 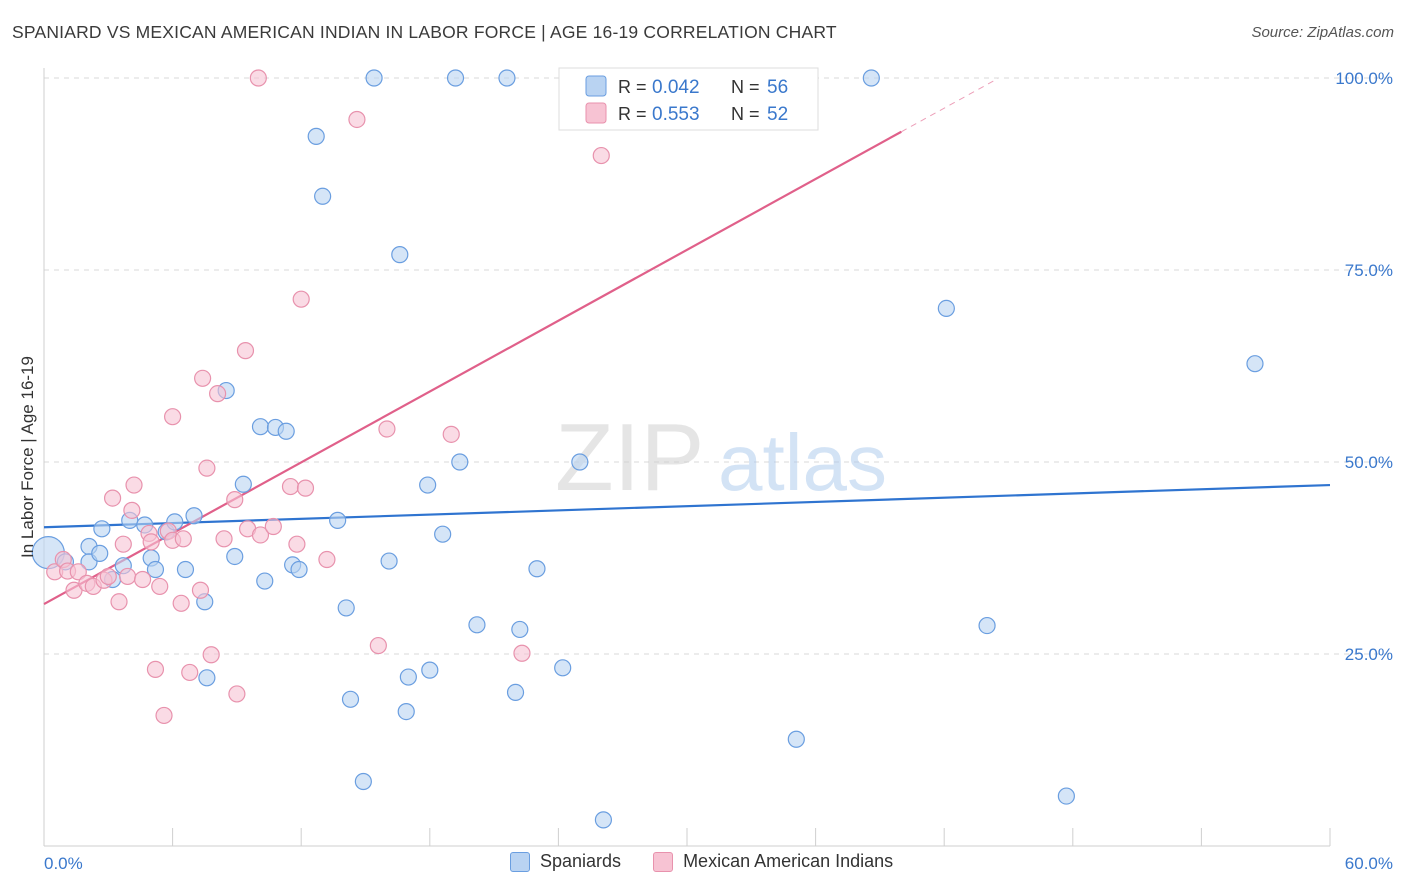 I want to click on watermark: ZIP atlas, so click(x=721, y=457).